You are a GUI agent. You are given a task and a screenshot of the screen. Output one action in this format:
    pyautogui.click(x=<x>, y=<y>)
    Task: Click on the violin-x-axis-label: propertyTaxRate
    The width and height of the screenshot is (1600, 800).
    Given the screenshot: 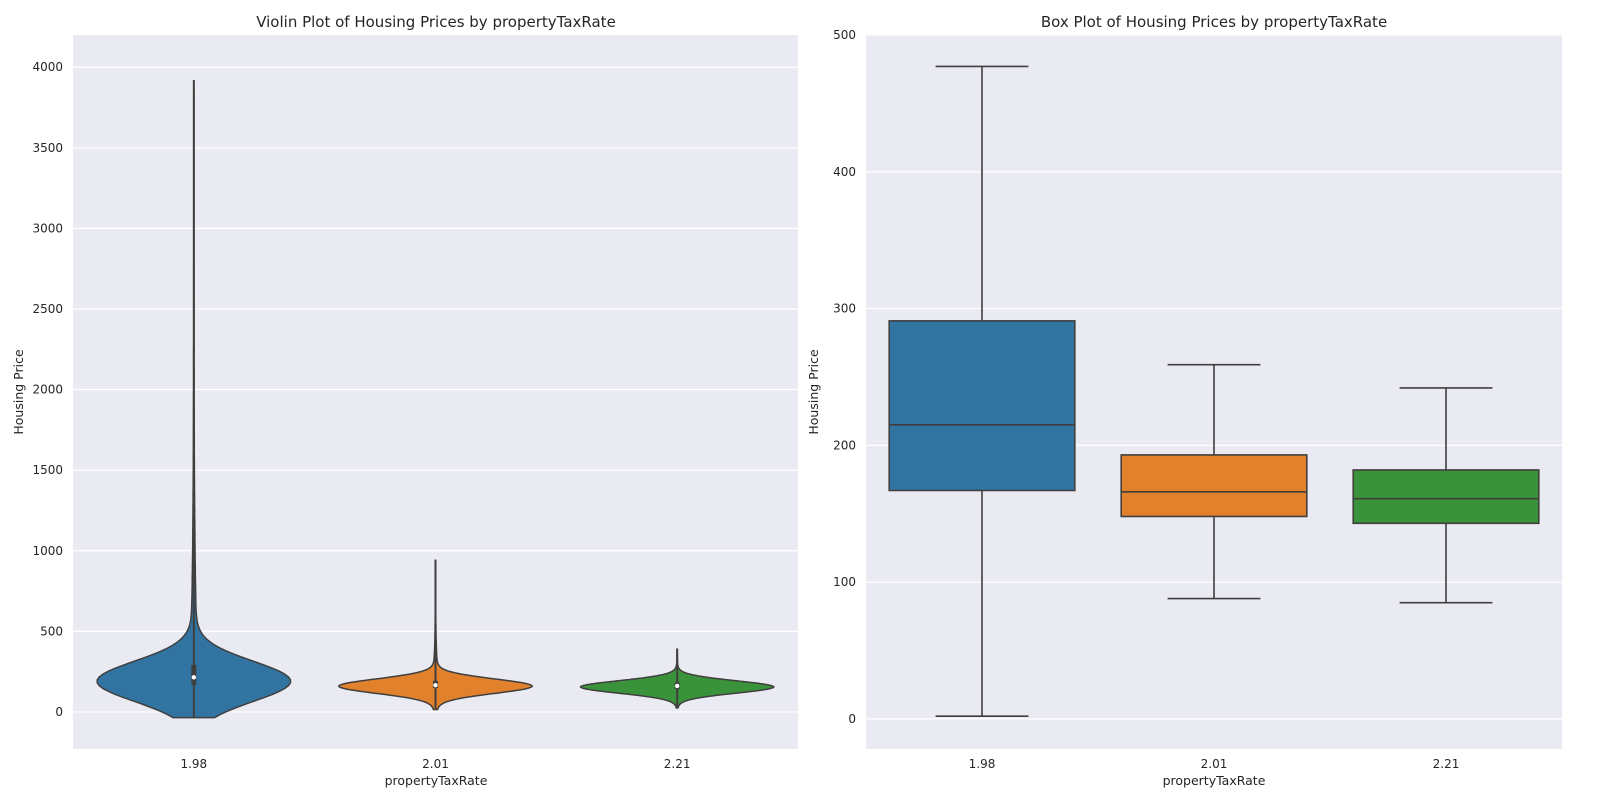 What is the action you would take?
    pyautogui.click(x=436, y=780)
    